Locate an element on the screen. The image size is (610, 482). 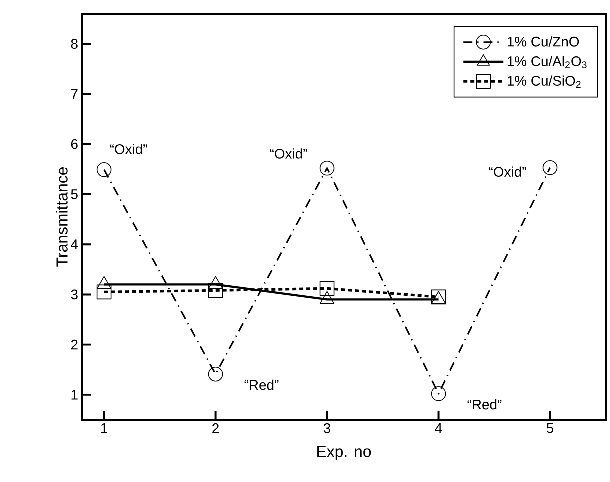
legend-label: 1% Cu/ZnO is located at coordinates (544, 41).